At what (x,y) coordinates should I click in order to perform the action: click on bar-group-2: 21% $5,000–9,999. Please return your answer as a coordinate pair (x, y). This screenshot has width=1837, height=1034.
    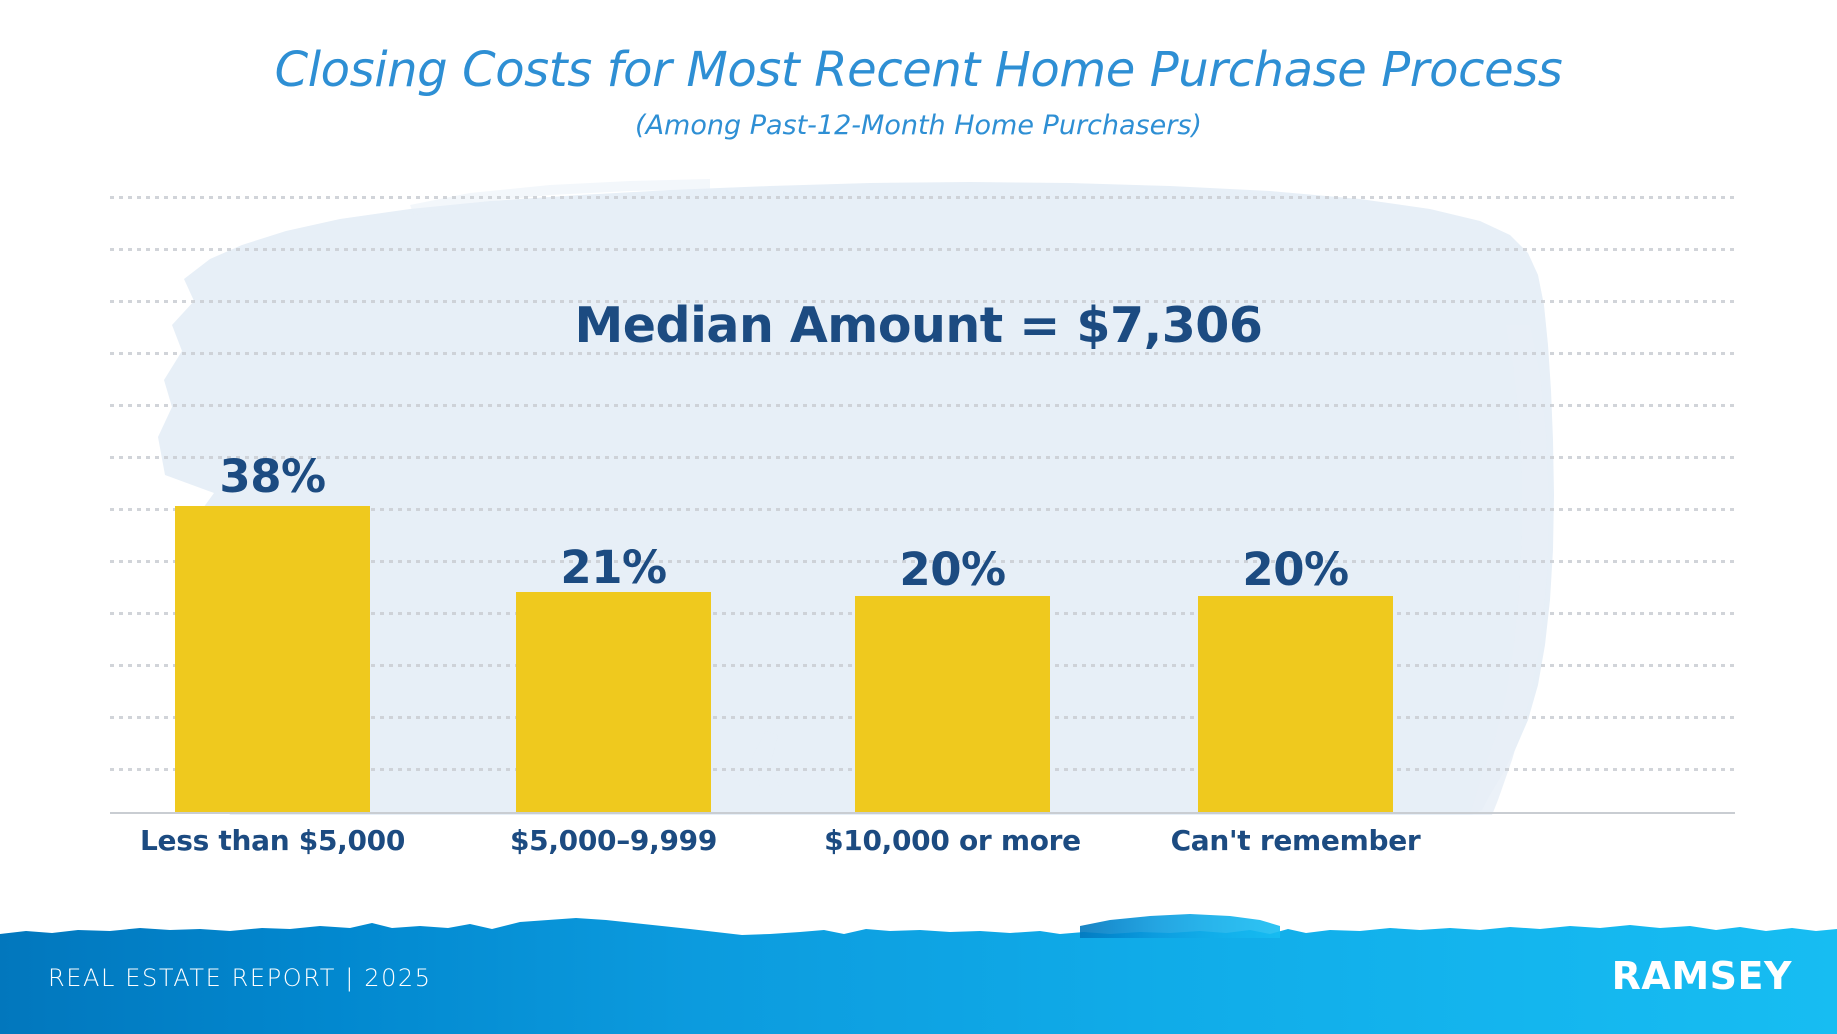
    Looking at the image, I should click on (613, 517).